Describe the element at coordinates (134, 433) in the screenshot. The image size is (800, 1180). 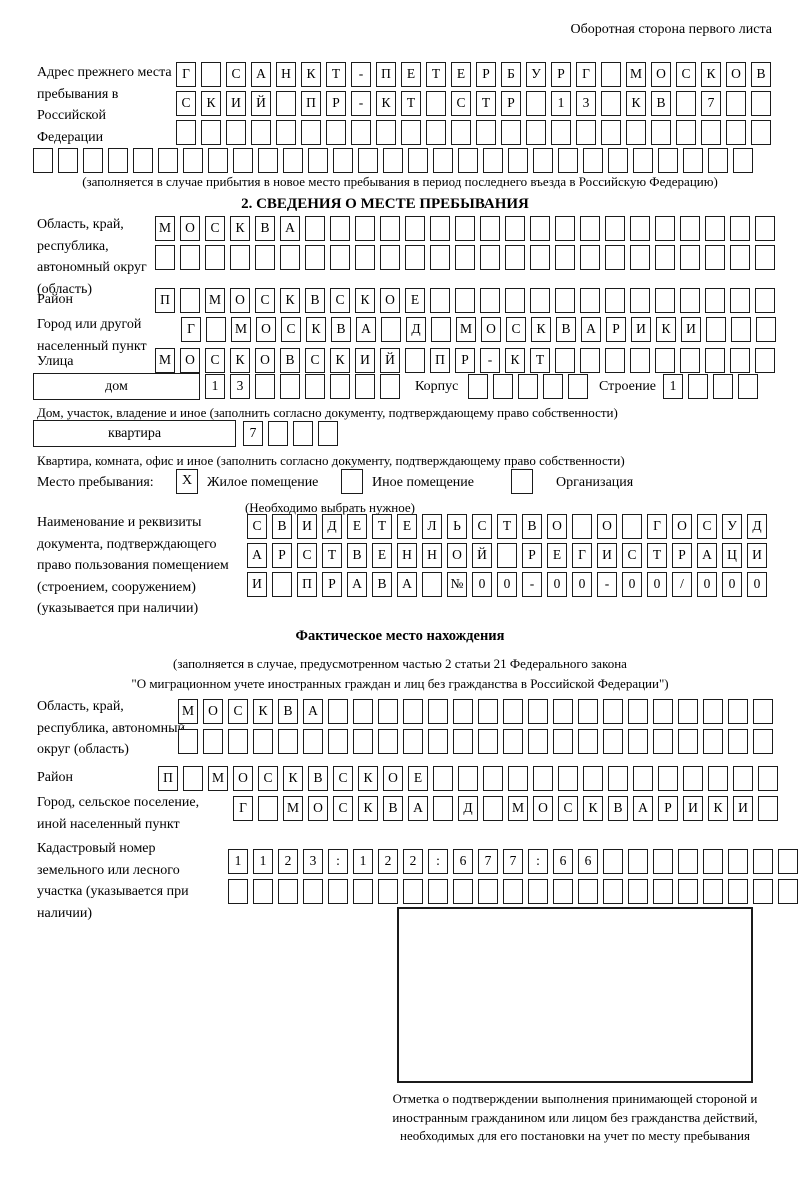
I see `kvartira-field: квартира` at that location.